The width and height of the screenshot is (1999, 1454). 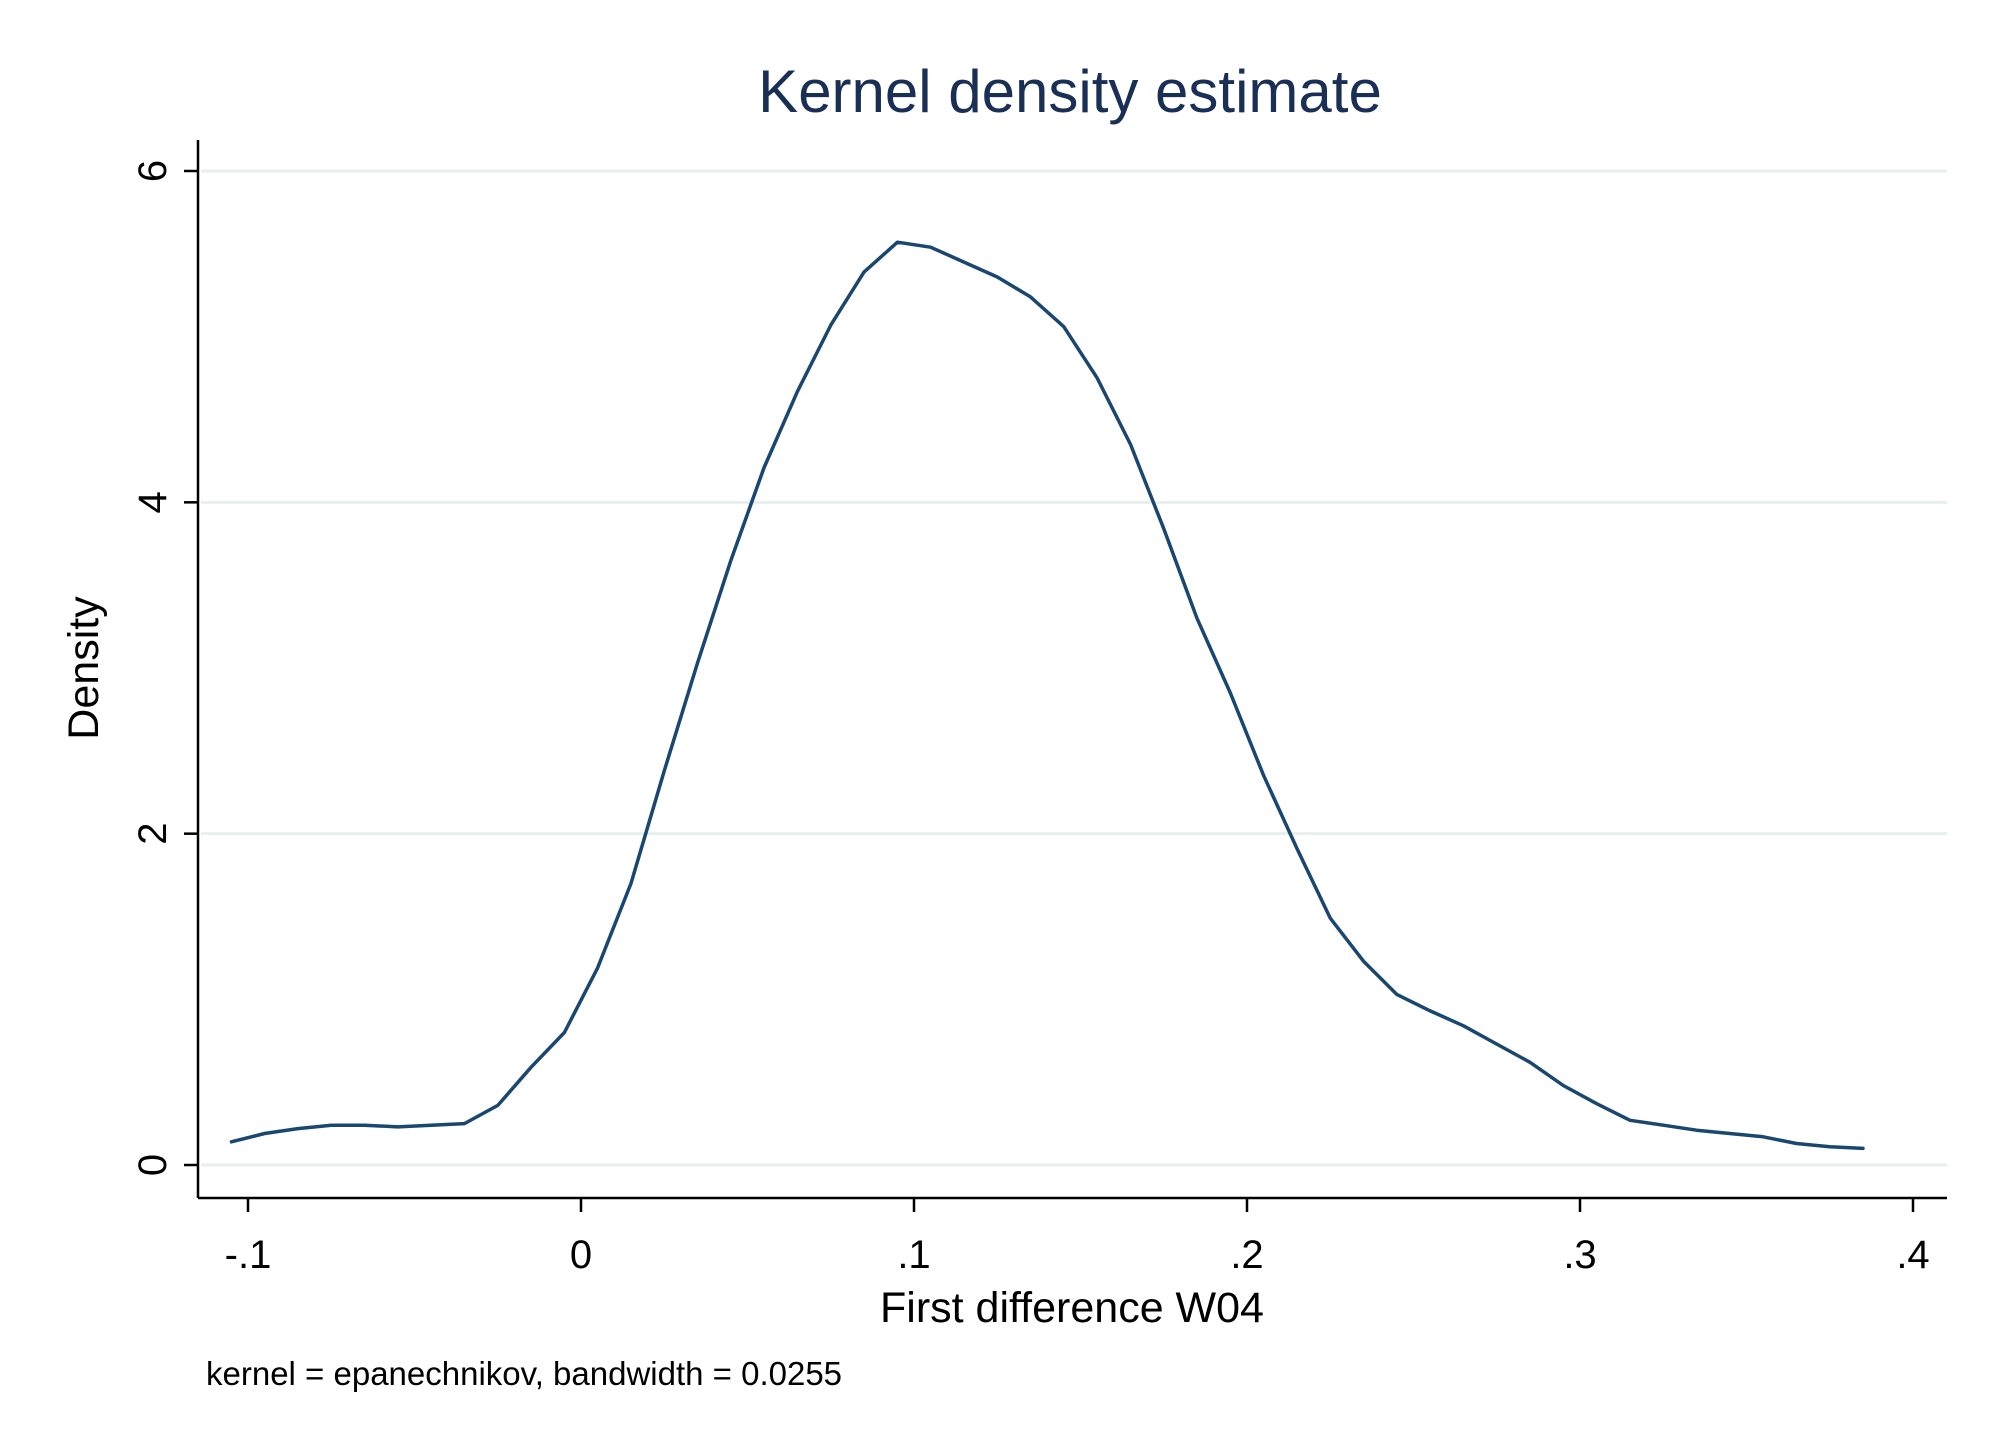 What do you see at coordinates (84, 668) in the screenshot?
I see `y-axis-title: Density` at bounding box center [84, 668].